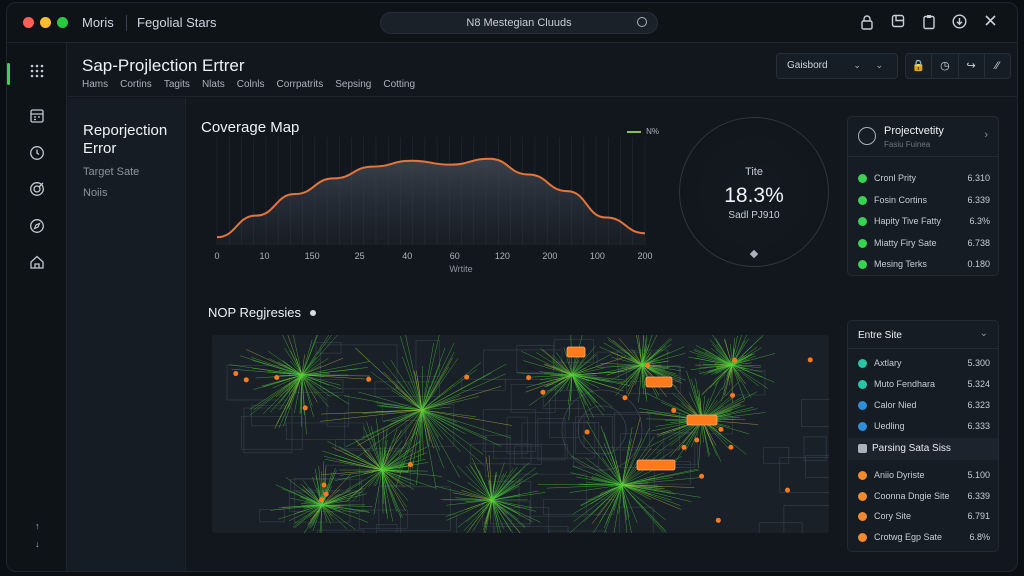 The image size is (1024, 576). Describe the element at coordinates (924, 517) in the screenshot. I see `panel-row: Cory Site 6.791` at that location.